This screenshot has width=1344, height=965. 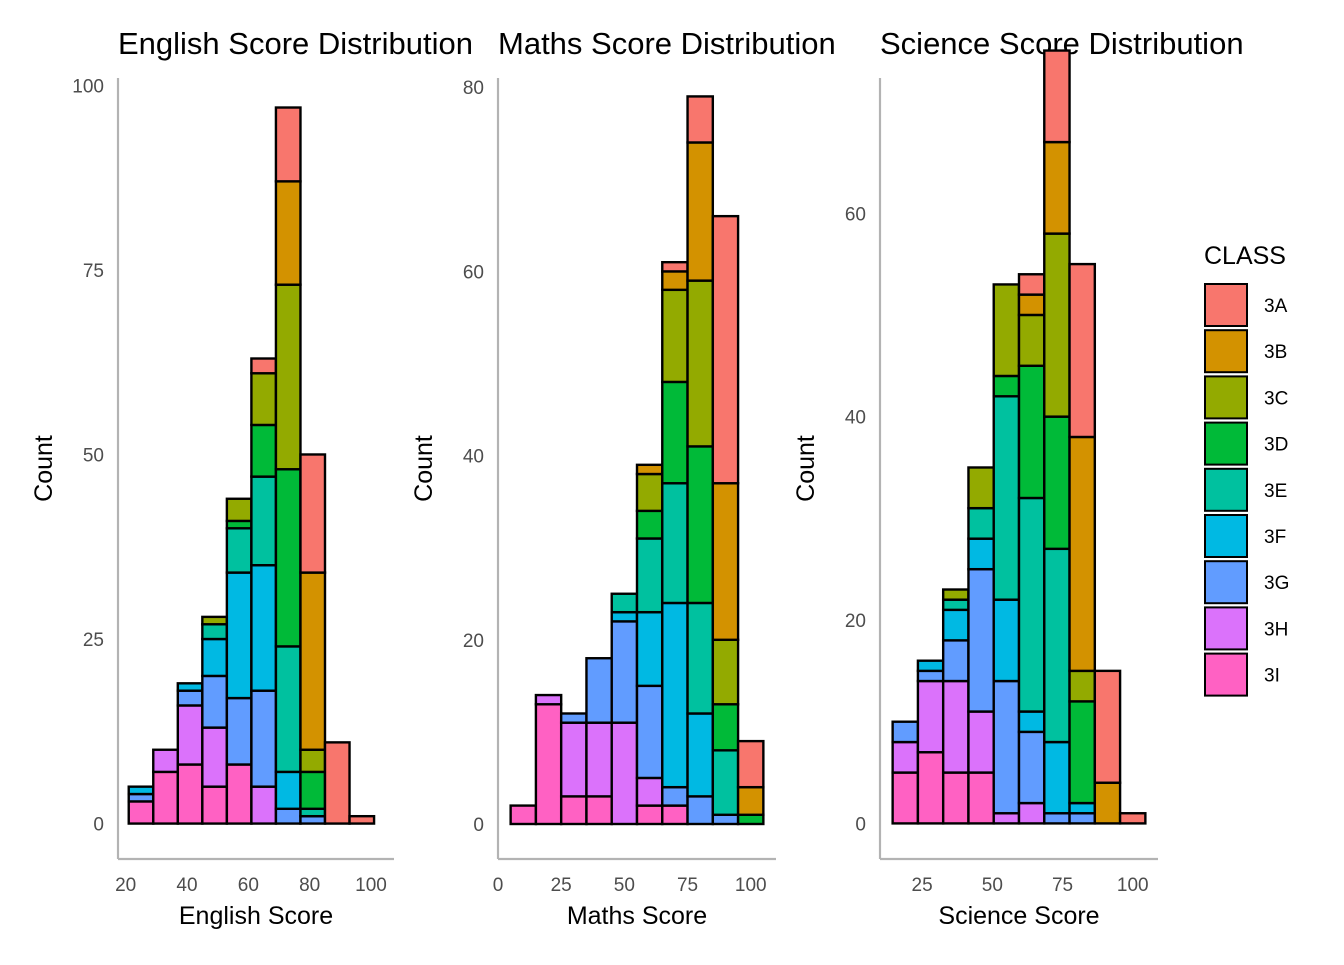 I want to click on legend-swatch-3e, so click(x=1226, y=489).